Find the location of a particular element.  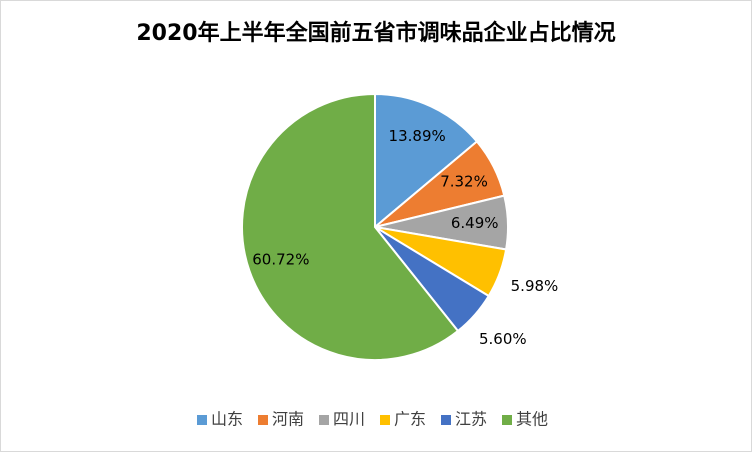

data-label: 60.72% is located at coordinates (280, 259).